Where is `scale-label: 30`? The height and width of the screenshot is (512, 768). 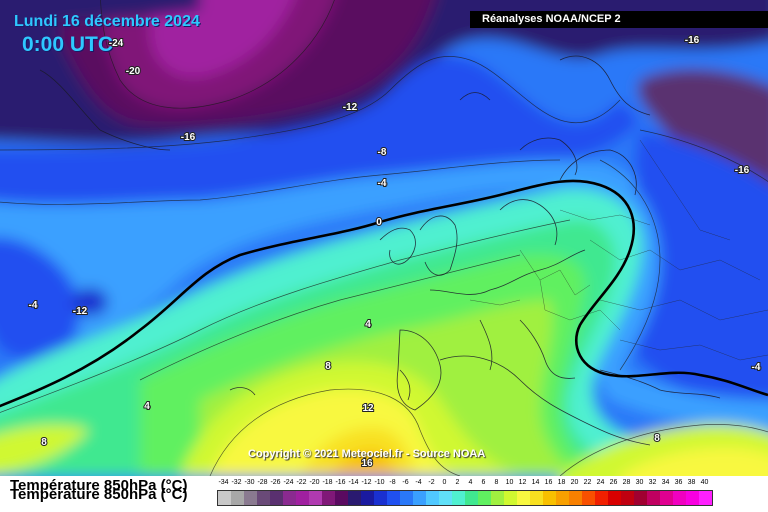 scale-label: 30 is located at coordinates (639, 482).